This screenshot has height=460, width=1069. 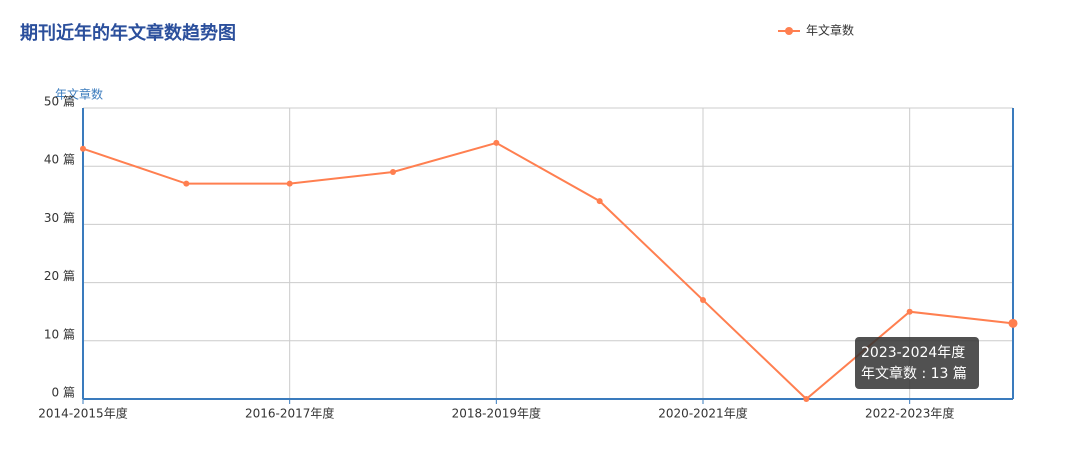 I want to click on y-tick-label: 40 篇, so click(x=59, y=159).